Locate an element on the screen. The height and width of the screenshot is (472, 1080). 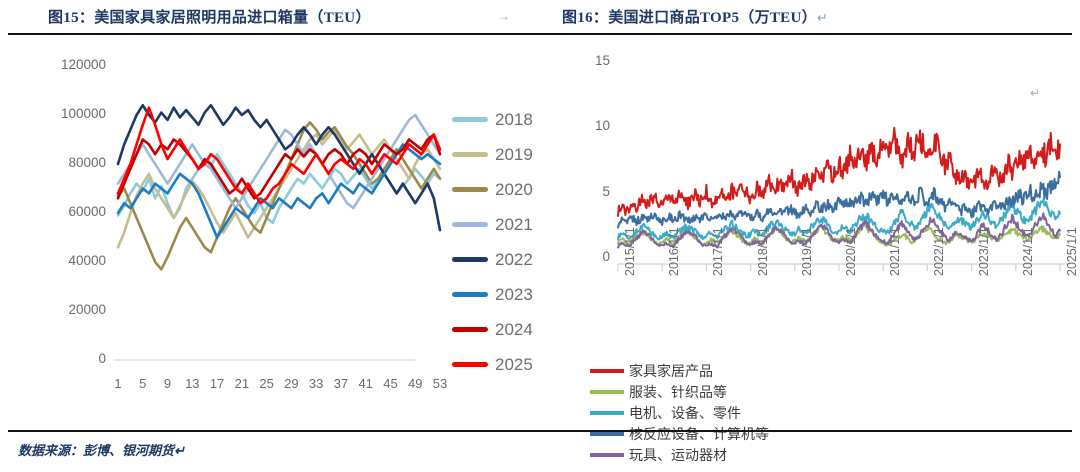
legend-item-2023: 2023 is located at coordinates (504, 294).